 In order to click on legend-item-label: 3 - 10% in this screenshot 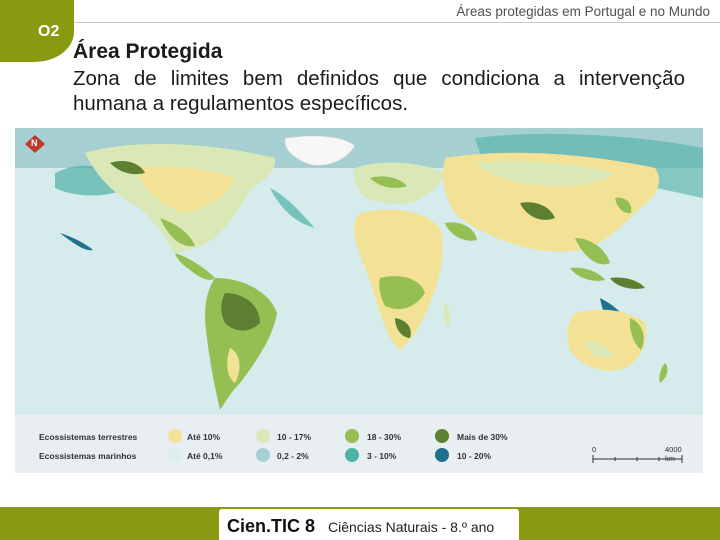, I will do `click(382, 456)`.